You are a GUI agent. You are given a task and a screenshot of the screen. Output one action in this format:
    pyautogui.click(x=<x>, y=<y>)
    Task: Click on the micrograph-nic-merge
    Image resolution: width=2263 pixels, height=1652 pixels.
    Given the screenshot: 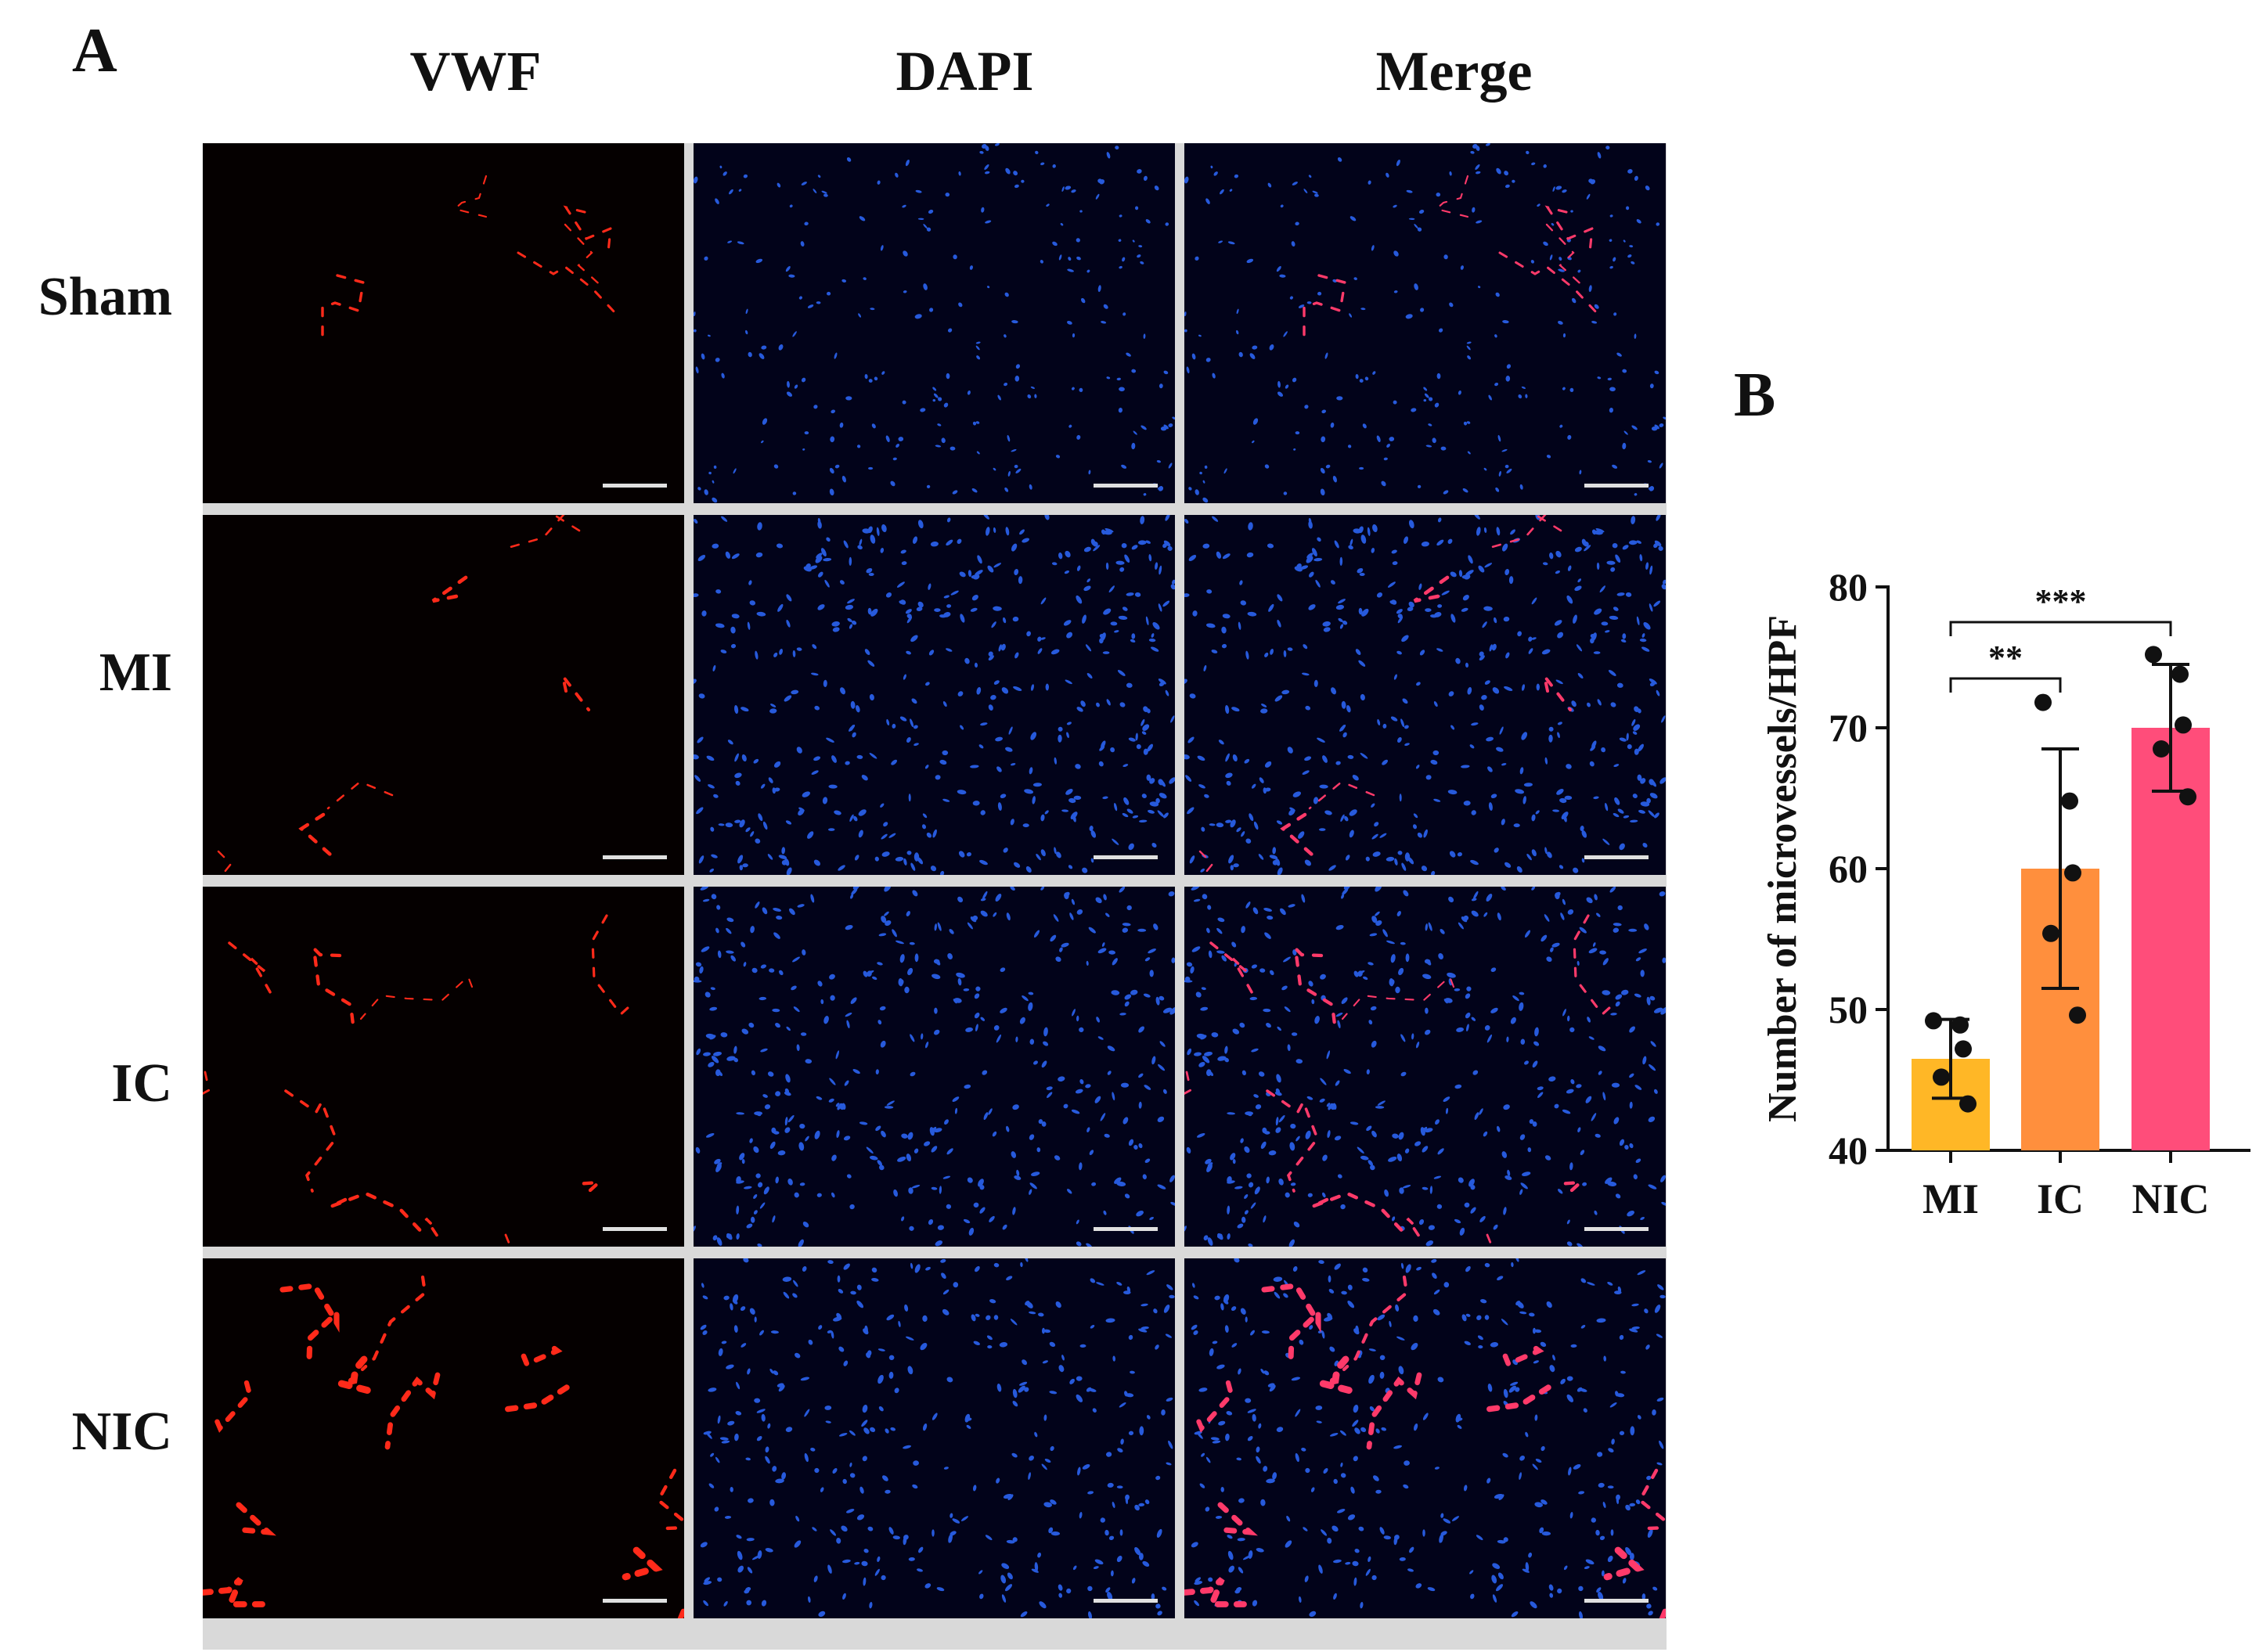 What is the action you would take?
    pyautogui.click(x=1425, y=1438)
    